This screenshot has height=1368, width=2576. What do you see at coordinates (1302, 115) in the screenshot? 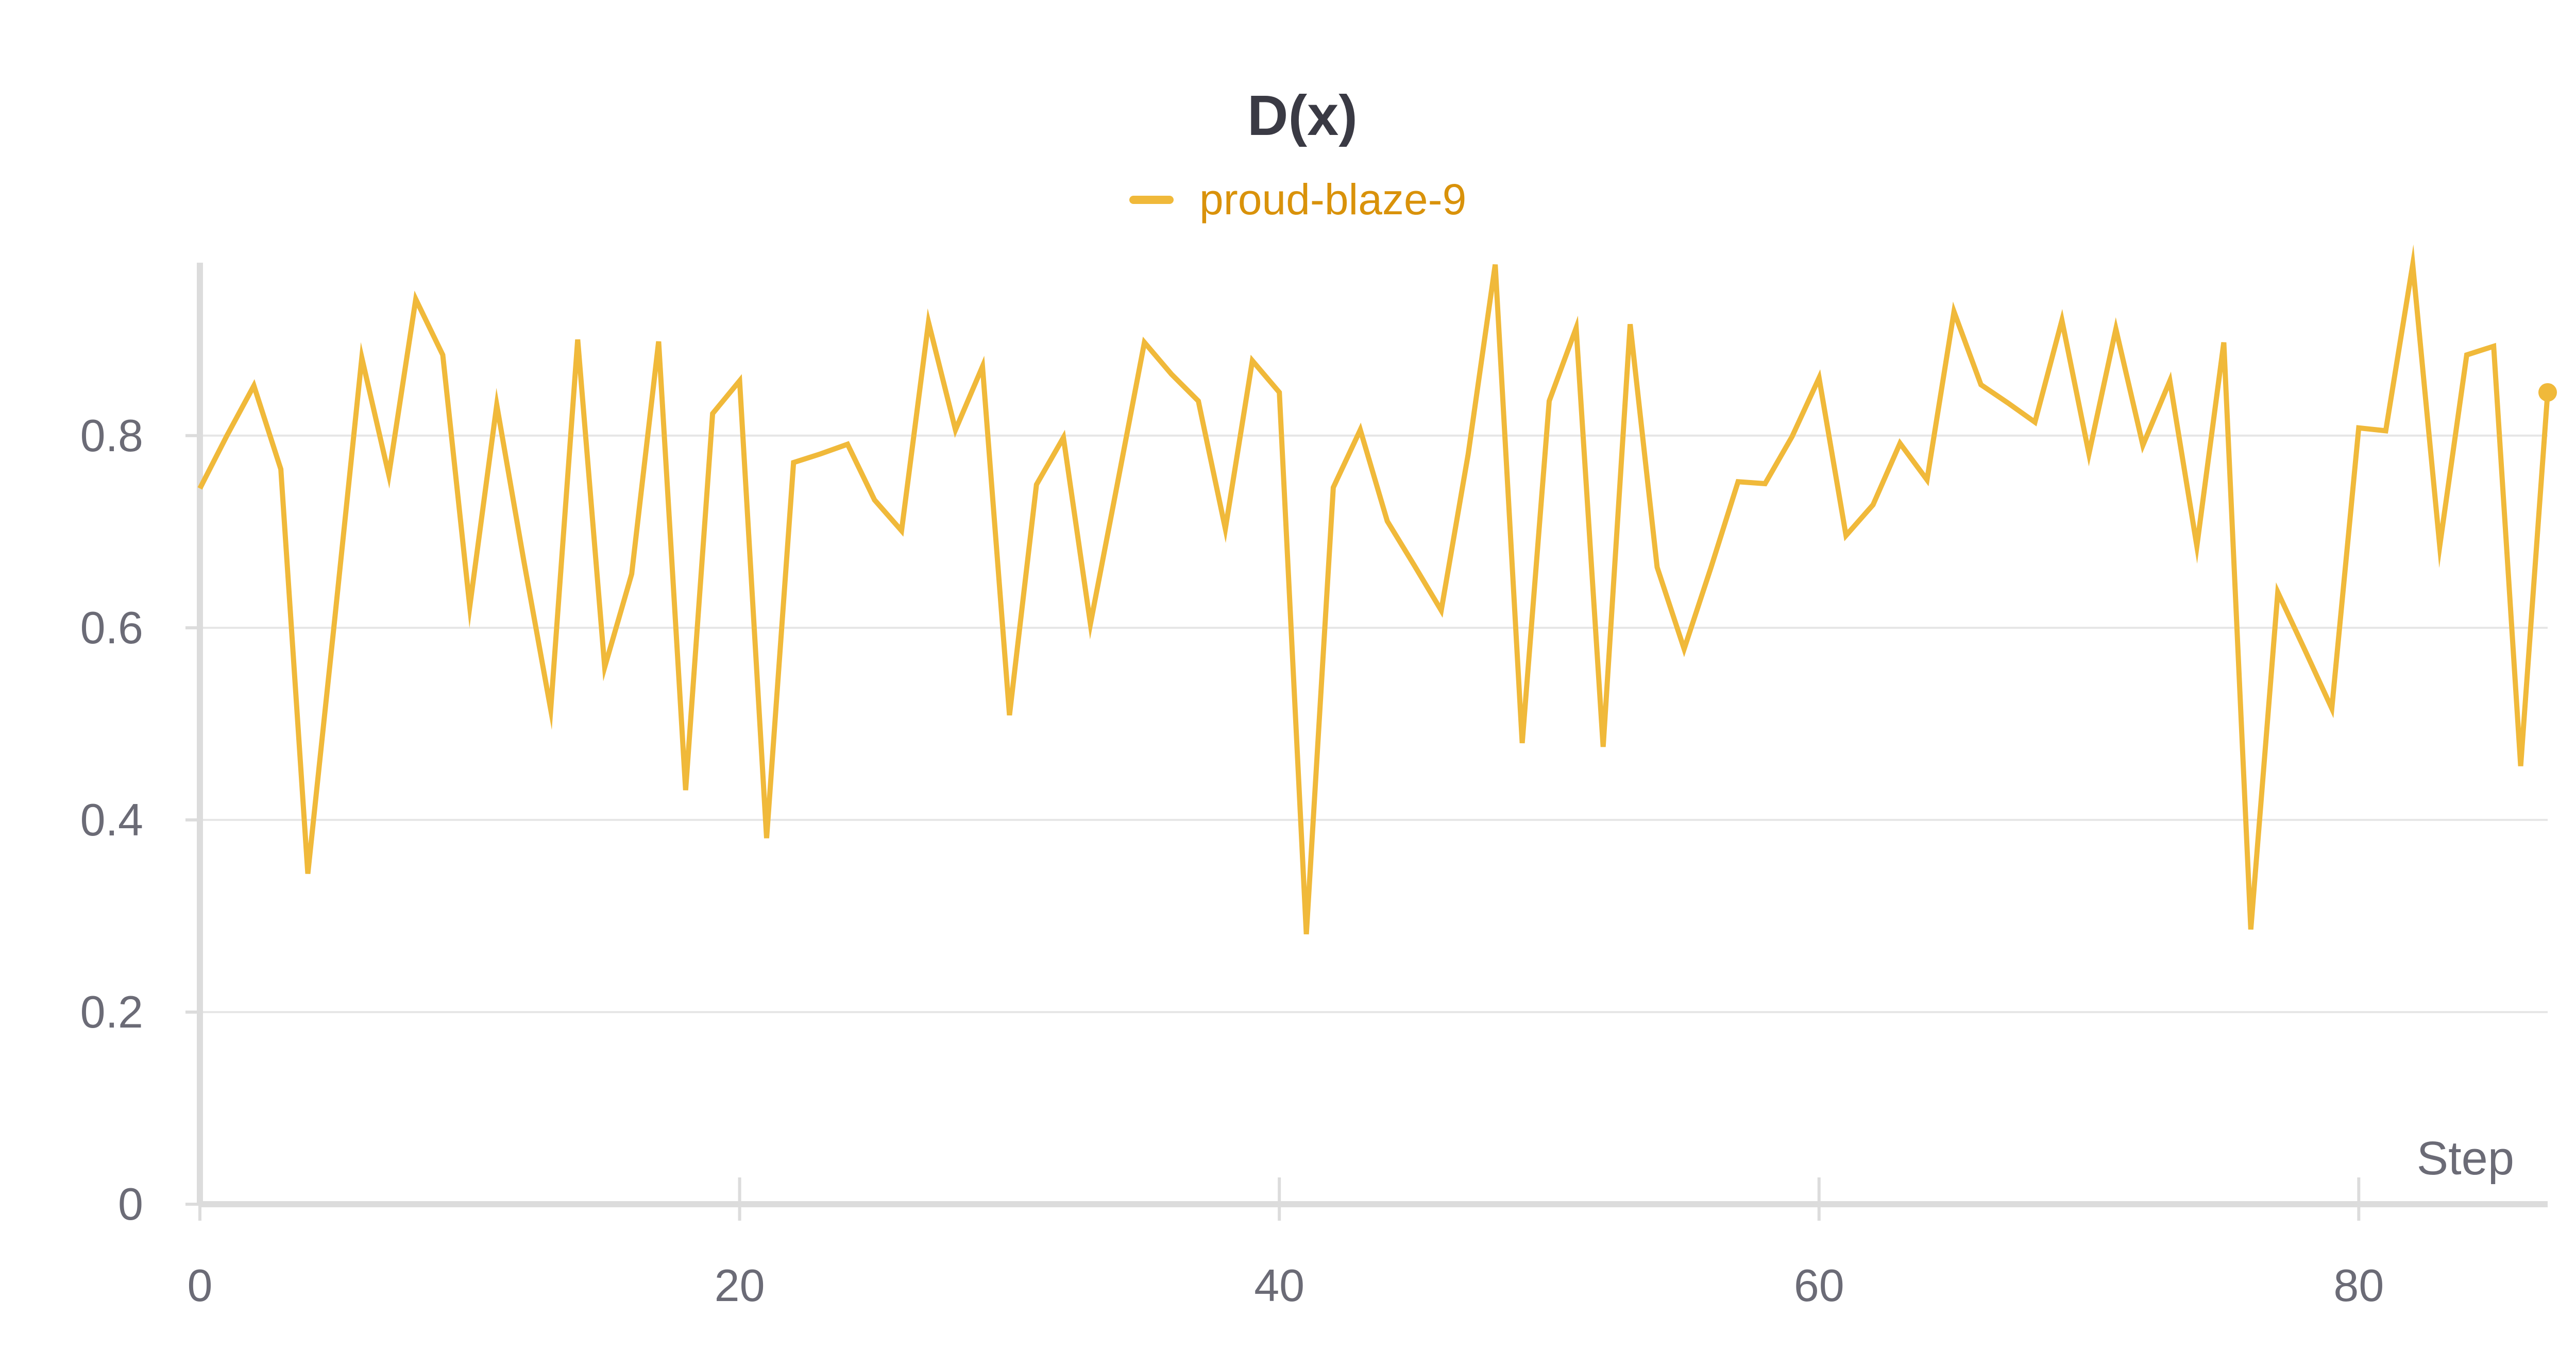
I see `chart-title: D(x)` at bounding box center [1302, 115].